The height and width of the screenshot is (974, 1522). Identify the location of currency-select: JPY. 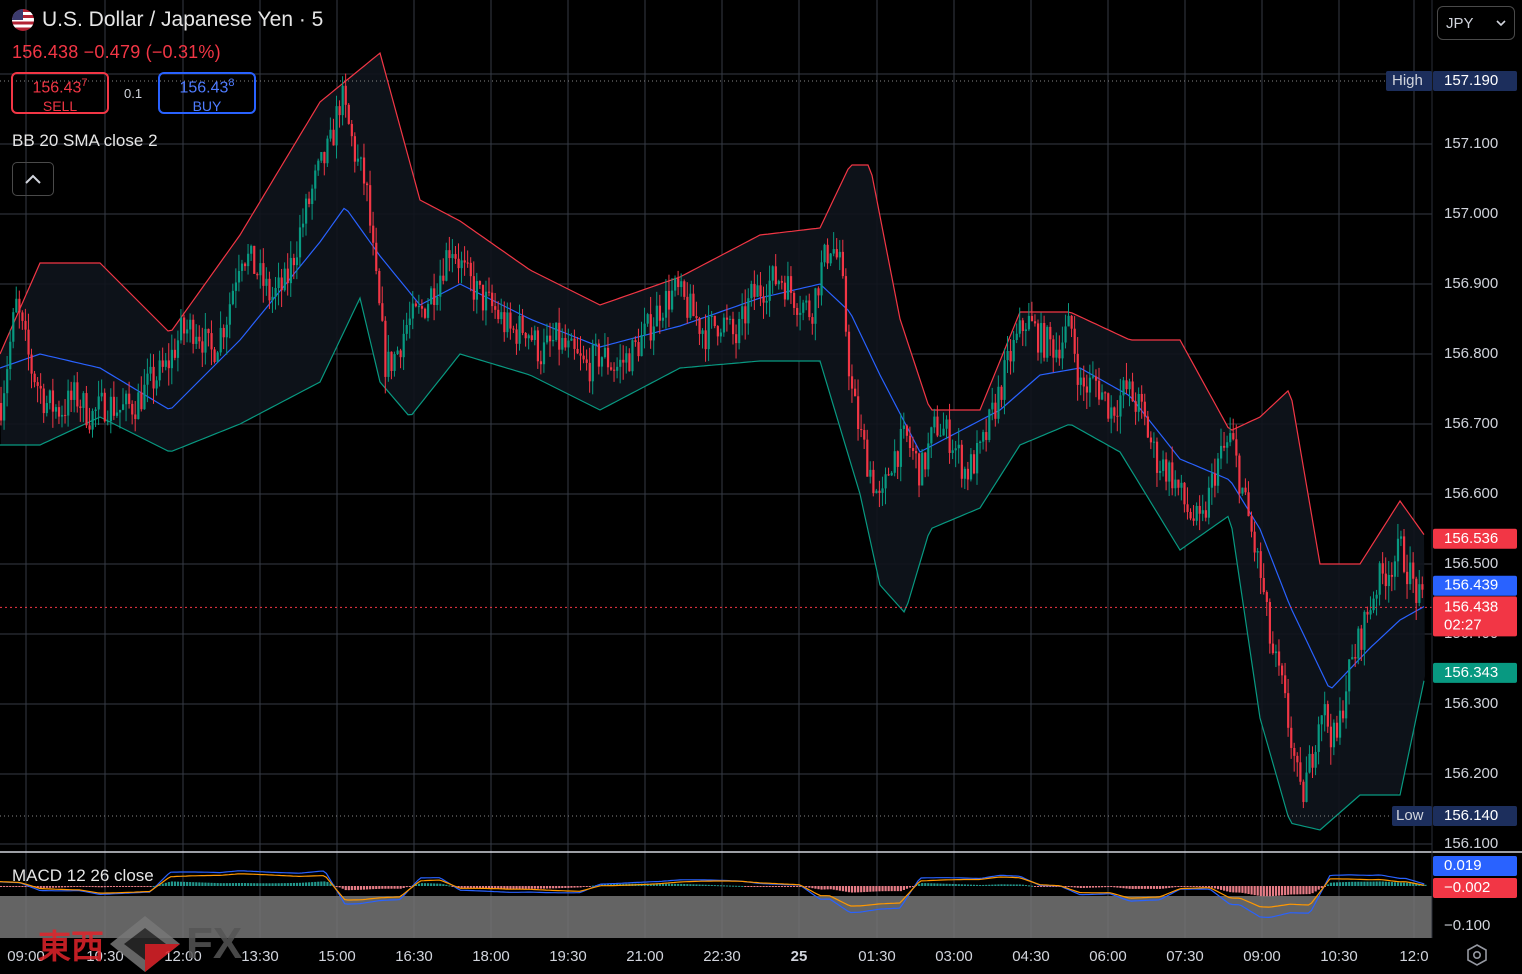
(1476, 23).